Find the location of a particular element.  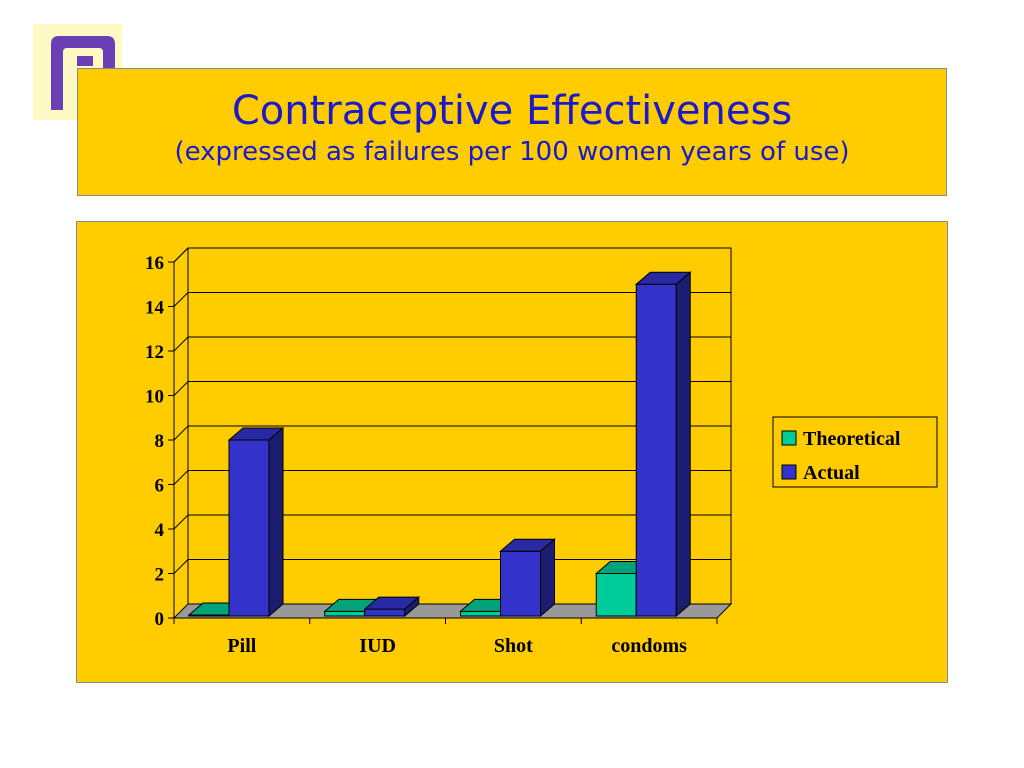

y-tick-label: 14 is located at coordinates (155, 308).